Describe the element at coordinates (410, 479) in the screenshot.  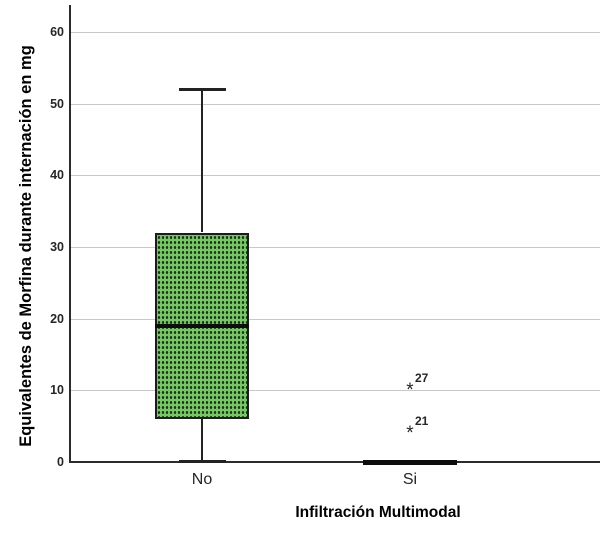
I see `category-label: Si` at that location.